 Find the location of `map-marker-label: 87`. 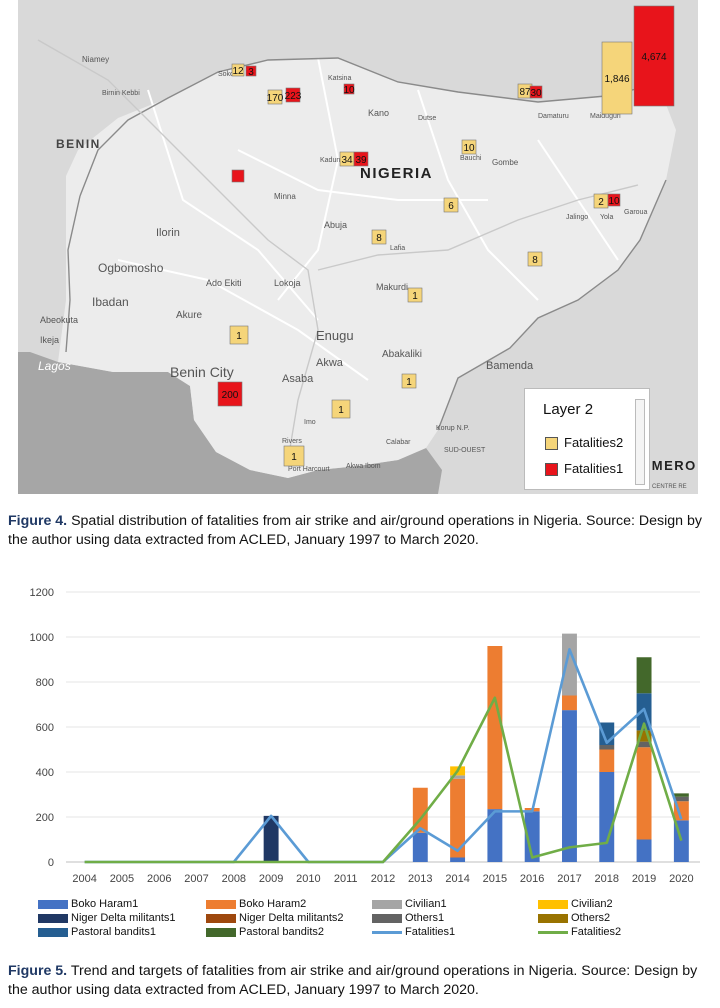

map-marker-label: 87 is located at coordinates (525, 92).